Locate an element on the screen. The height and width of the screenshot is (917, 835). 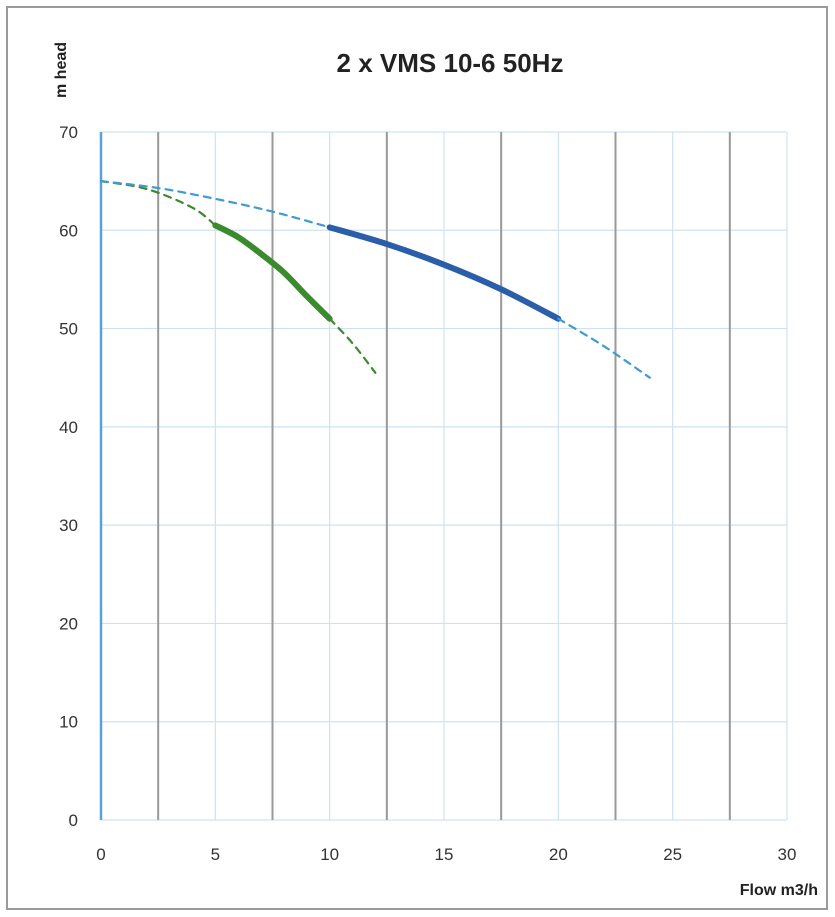
x-tick-label: 25 is located at coordinates (672, 854).